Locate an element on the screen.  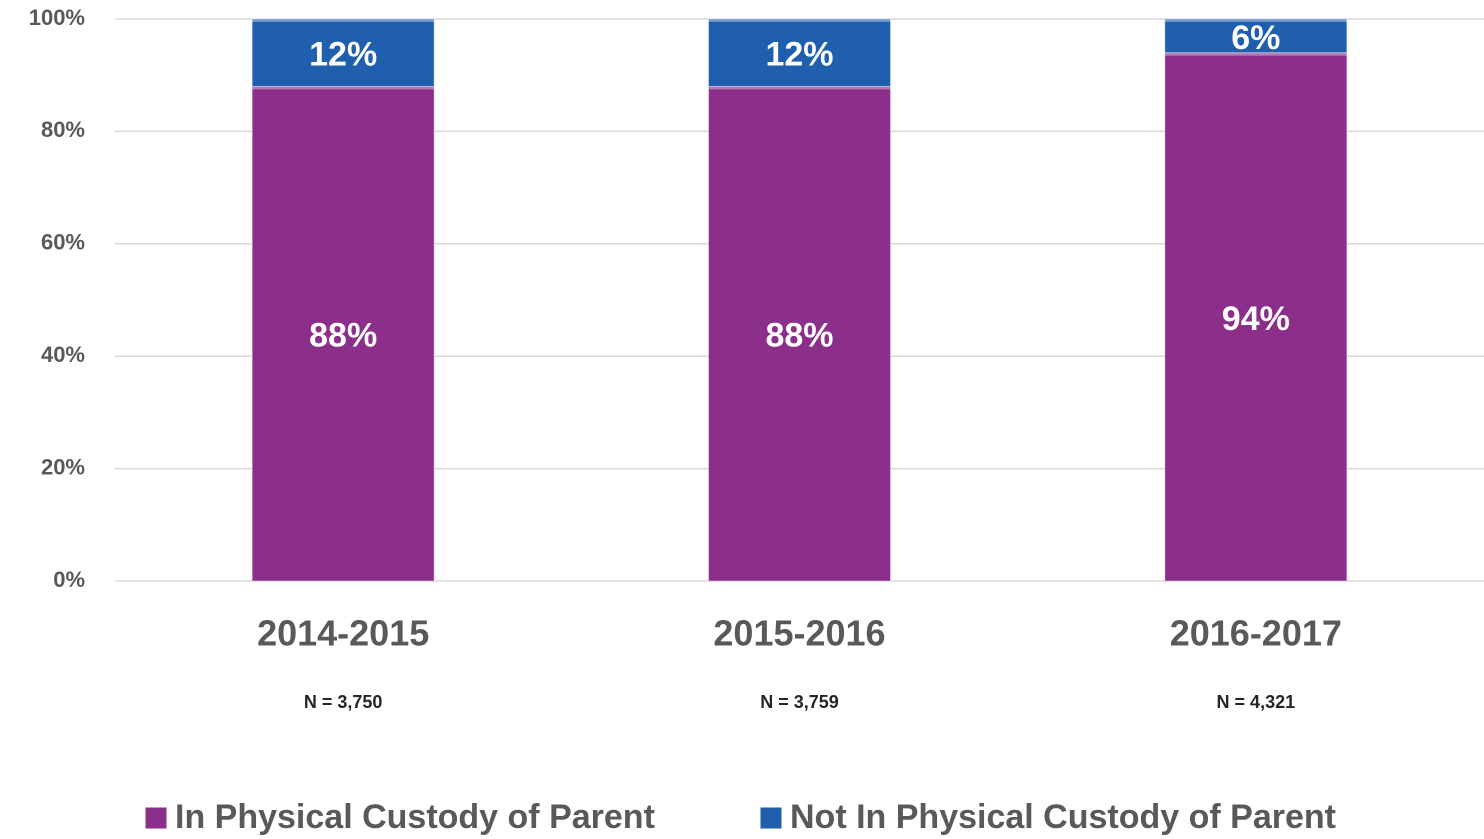
y-tick-label: 60% is located at coordinates (63, 242).